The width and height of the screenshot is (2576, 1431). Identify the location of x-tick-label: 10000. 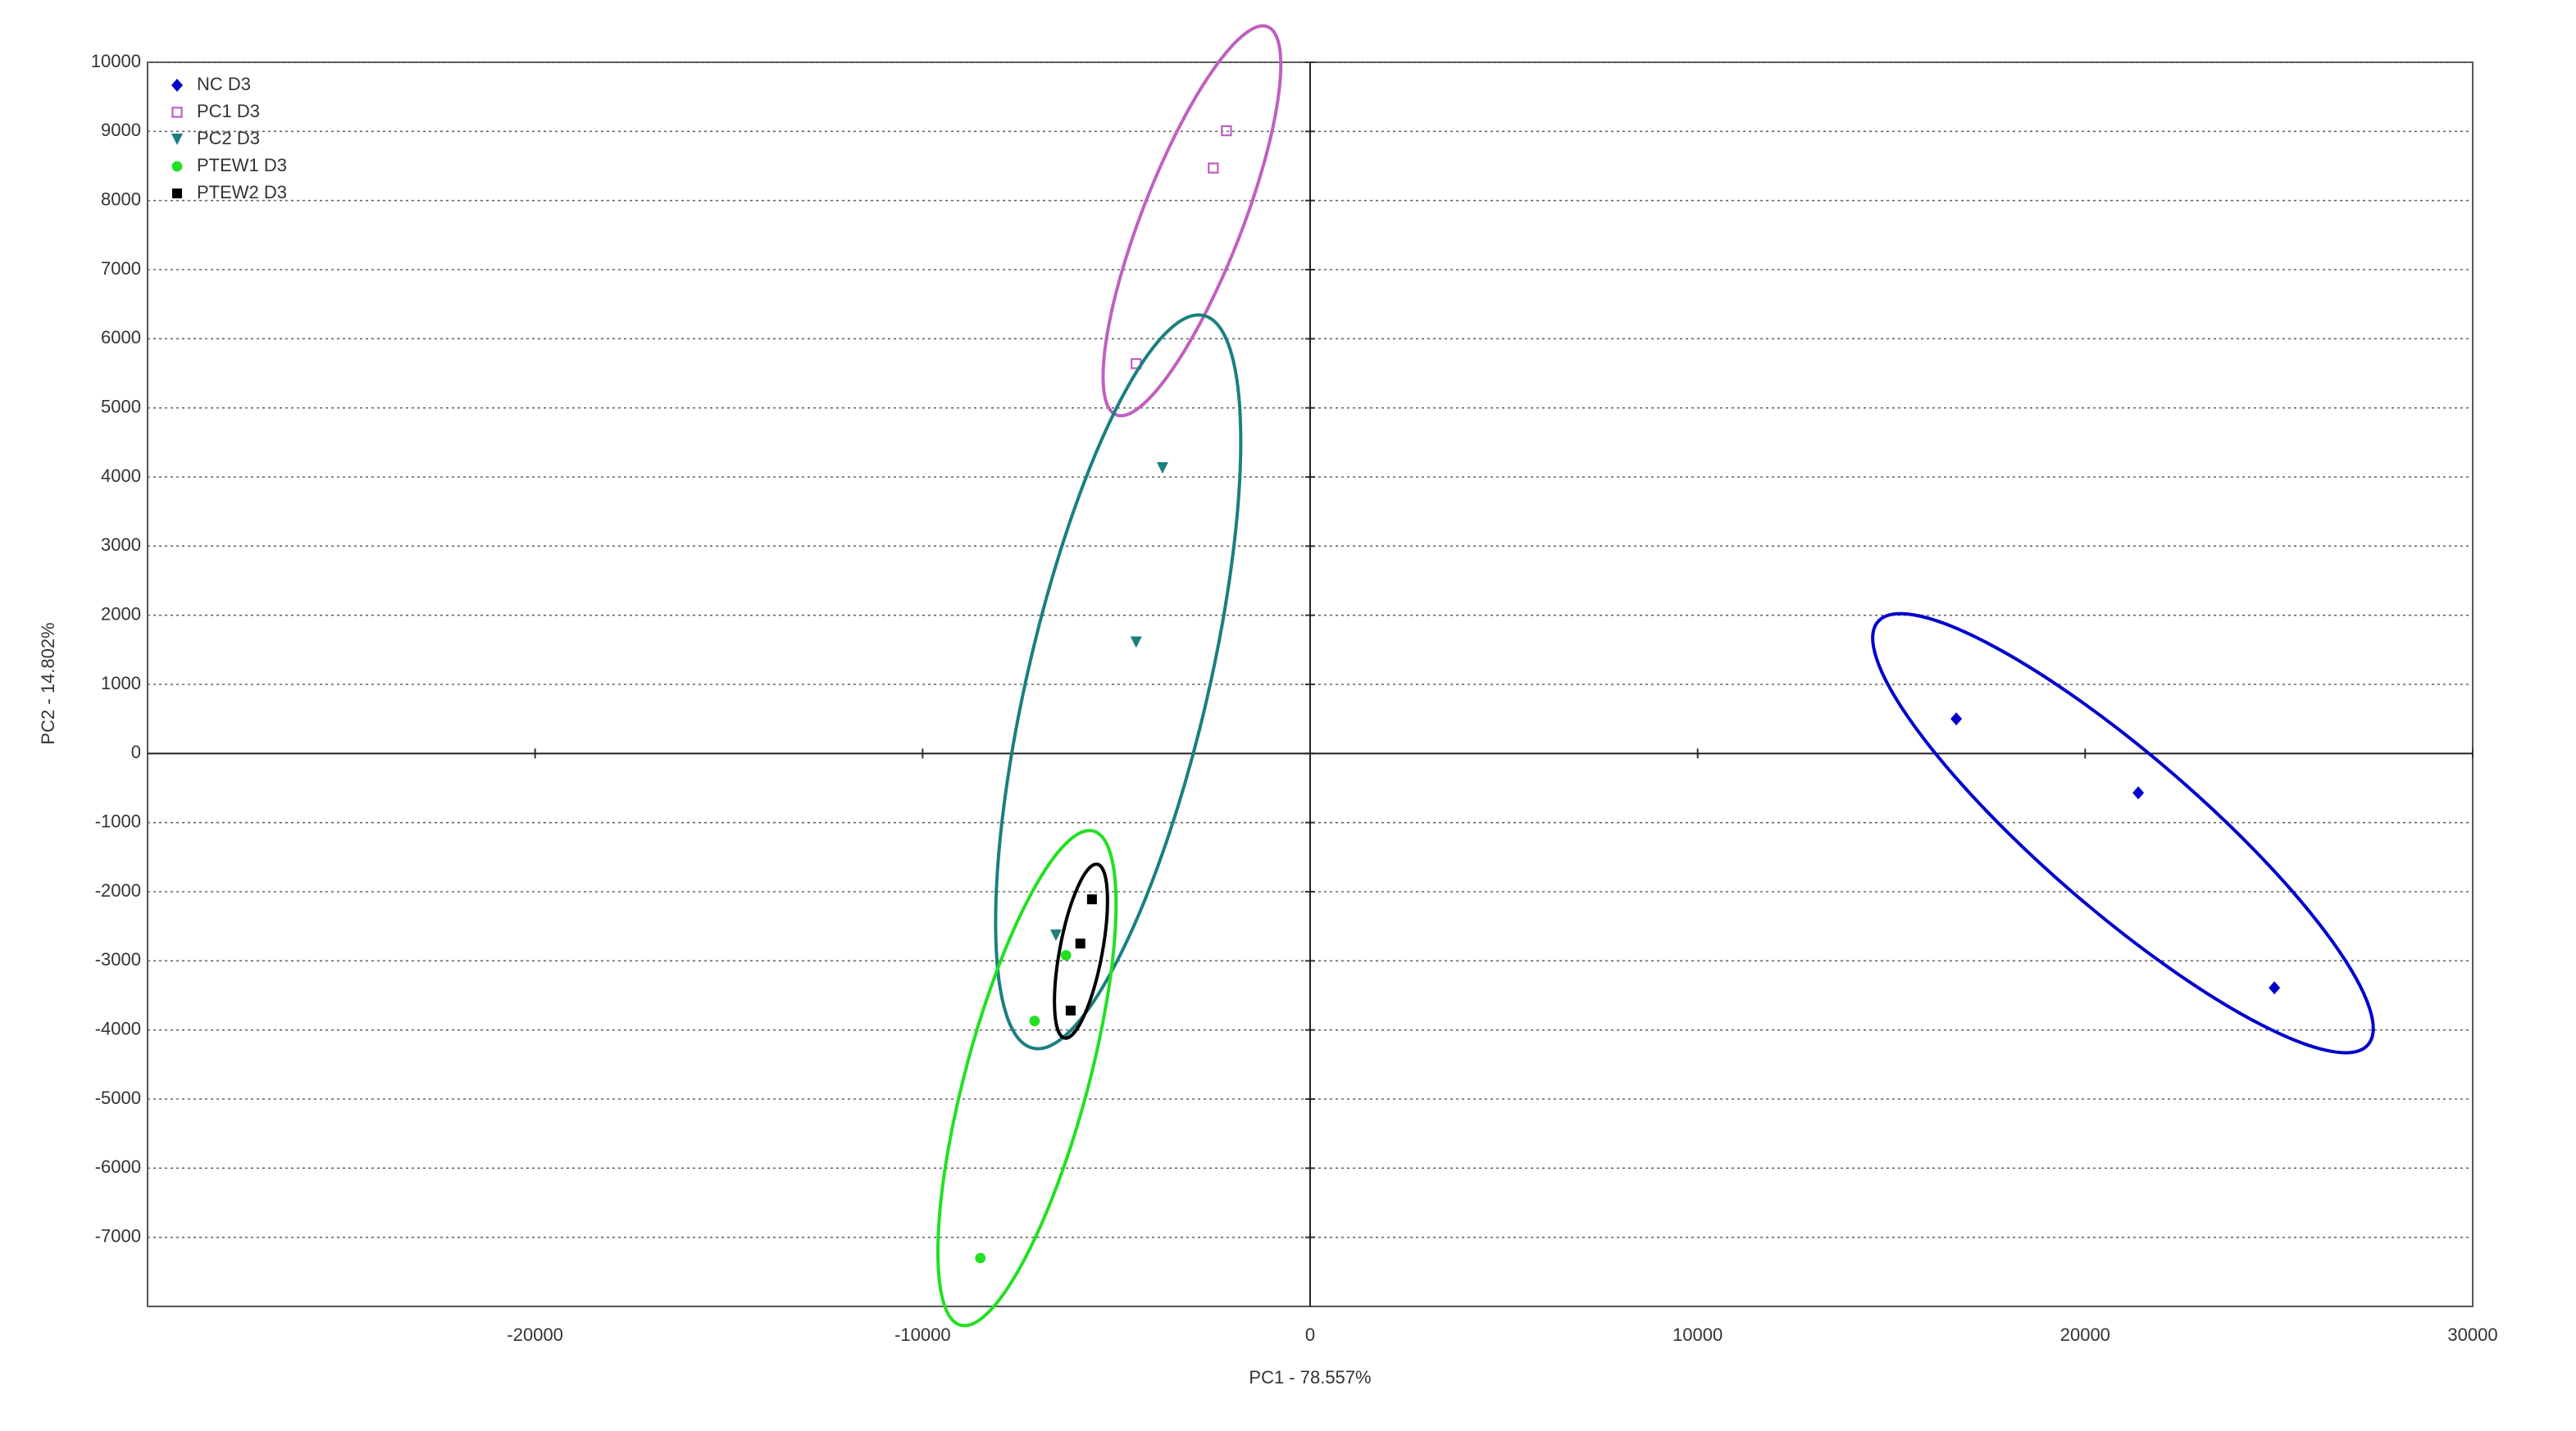
(1698, 1334).